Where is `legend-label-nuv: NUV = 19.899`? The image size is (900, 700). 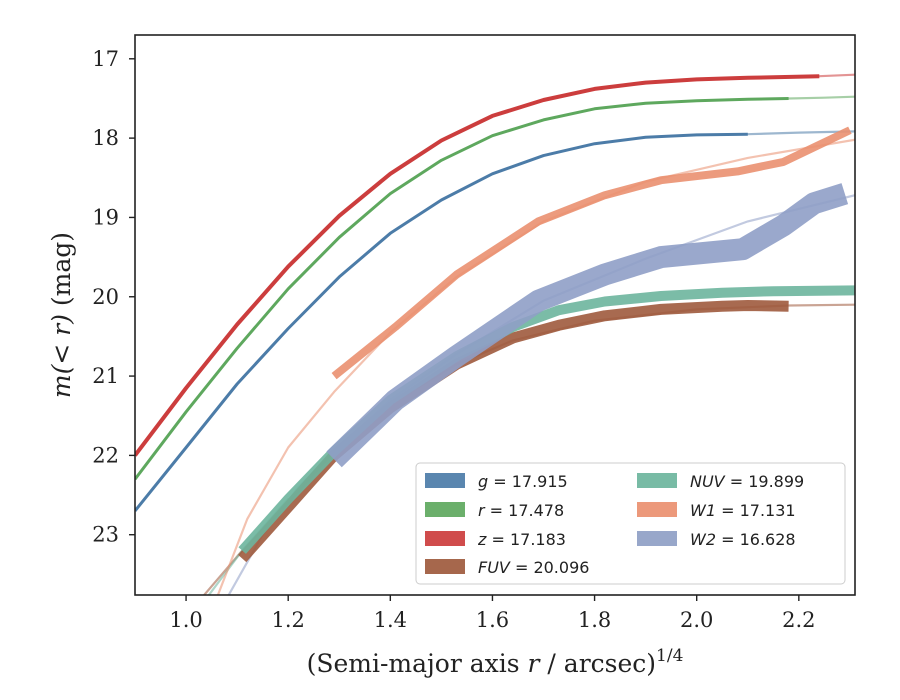
legend-label-nuv: NUV = 19.899 is located at coordinates (747, 481).